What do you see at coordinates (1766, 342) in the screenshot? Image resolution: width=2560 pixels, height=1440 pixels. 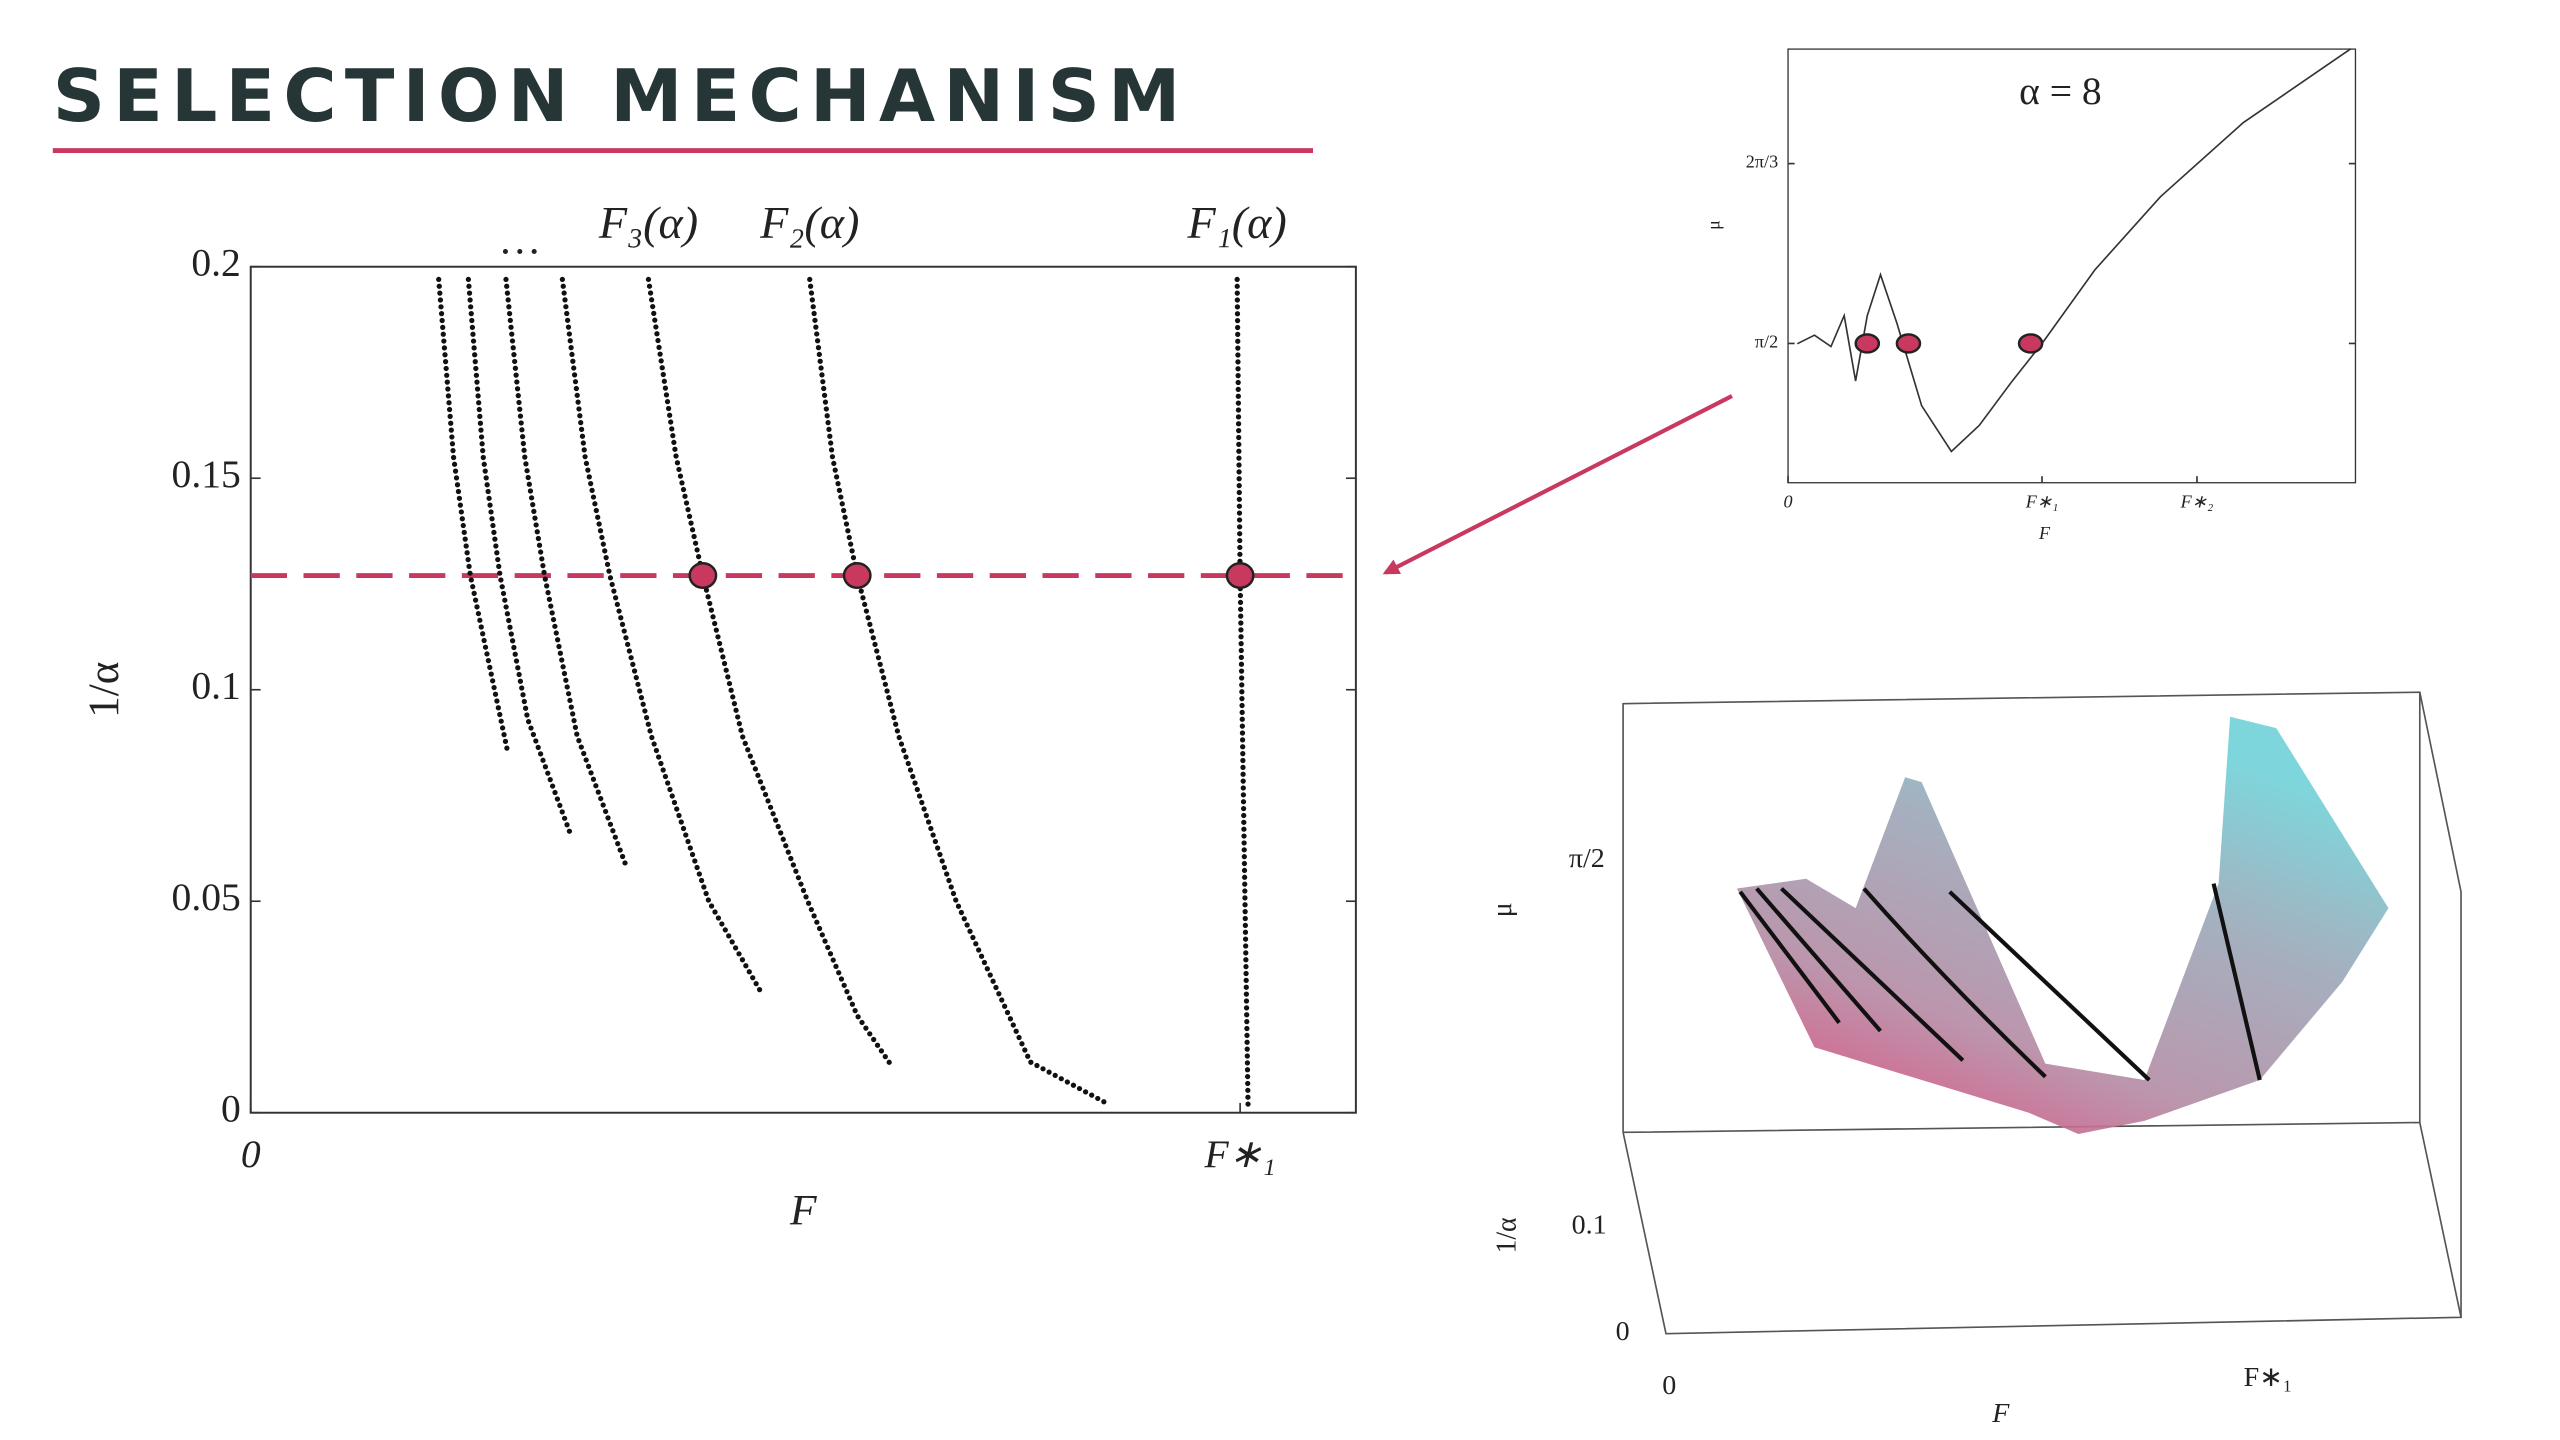 I see `y-tick-label: π/2` at bounding box center [1766, 342].